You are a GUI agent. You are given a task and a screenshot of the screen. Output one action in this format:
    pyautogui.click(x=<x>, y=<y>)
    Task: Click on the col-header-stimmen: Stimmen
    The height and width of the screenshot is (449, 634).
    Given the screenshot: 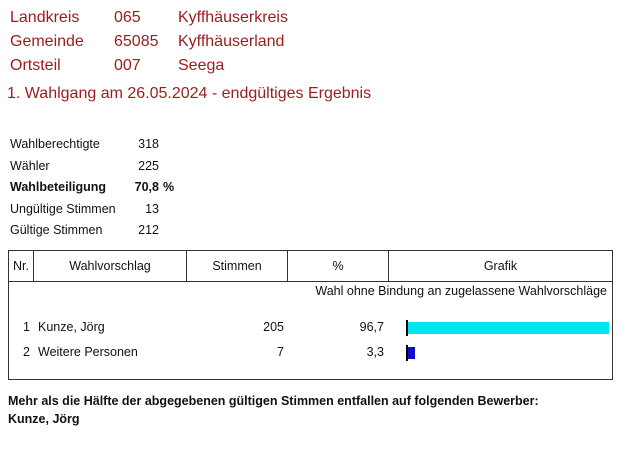 What is the action you would take?
    pyautogui.click(x=237, y=266)
    